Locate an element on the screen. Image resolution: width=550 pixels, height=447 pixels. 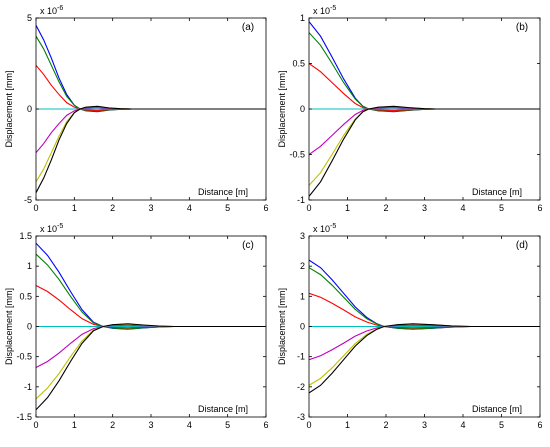
panel-label: (a) is located at coordinates (248, 27).